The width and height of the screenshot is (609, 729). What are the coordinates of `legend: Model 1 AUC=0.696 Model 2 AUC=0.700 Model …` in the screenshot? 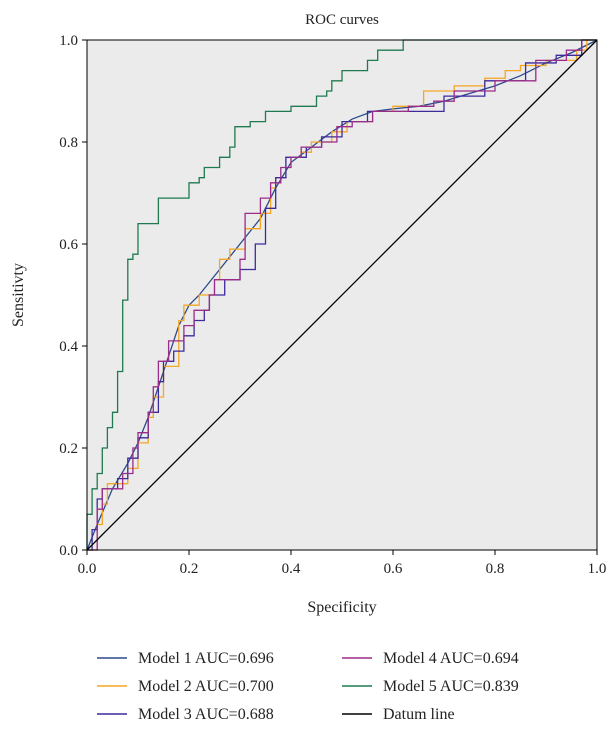 It's located at (308, 686).